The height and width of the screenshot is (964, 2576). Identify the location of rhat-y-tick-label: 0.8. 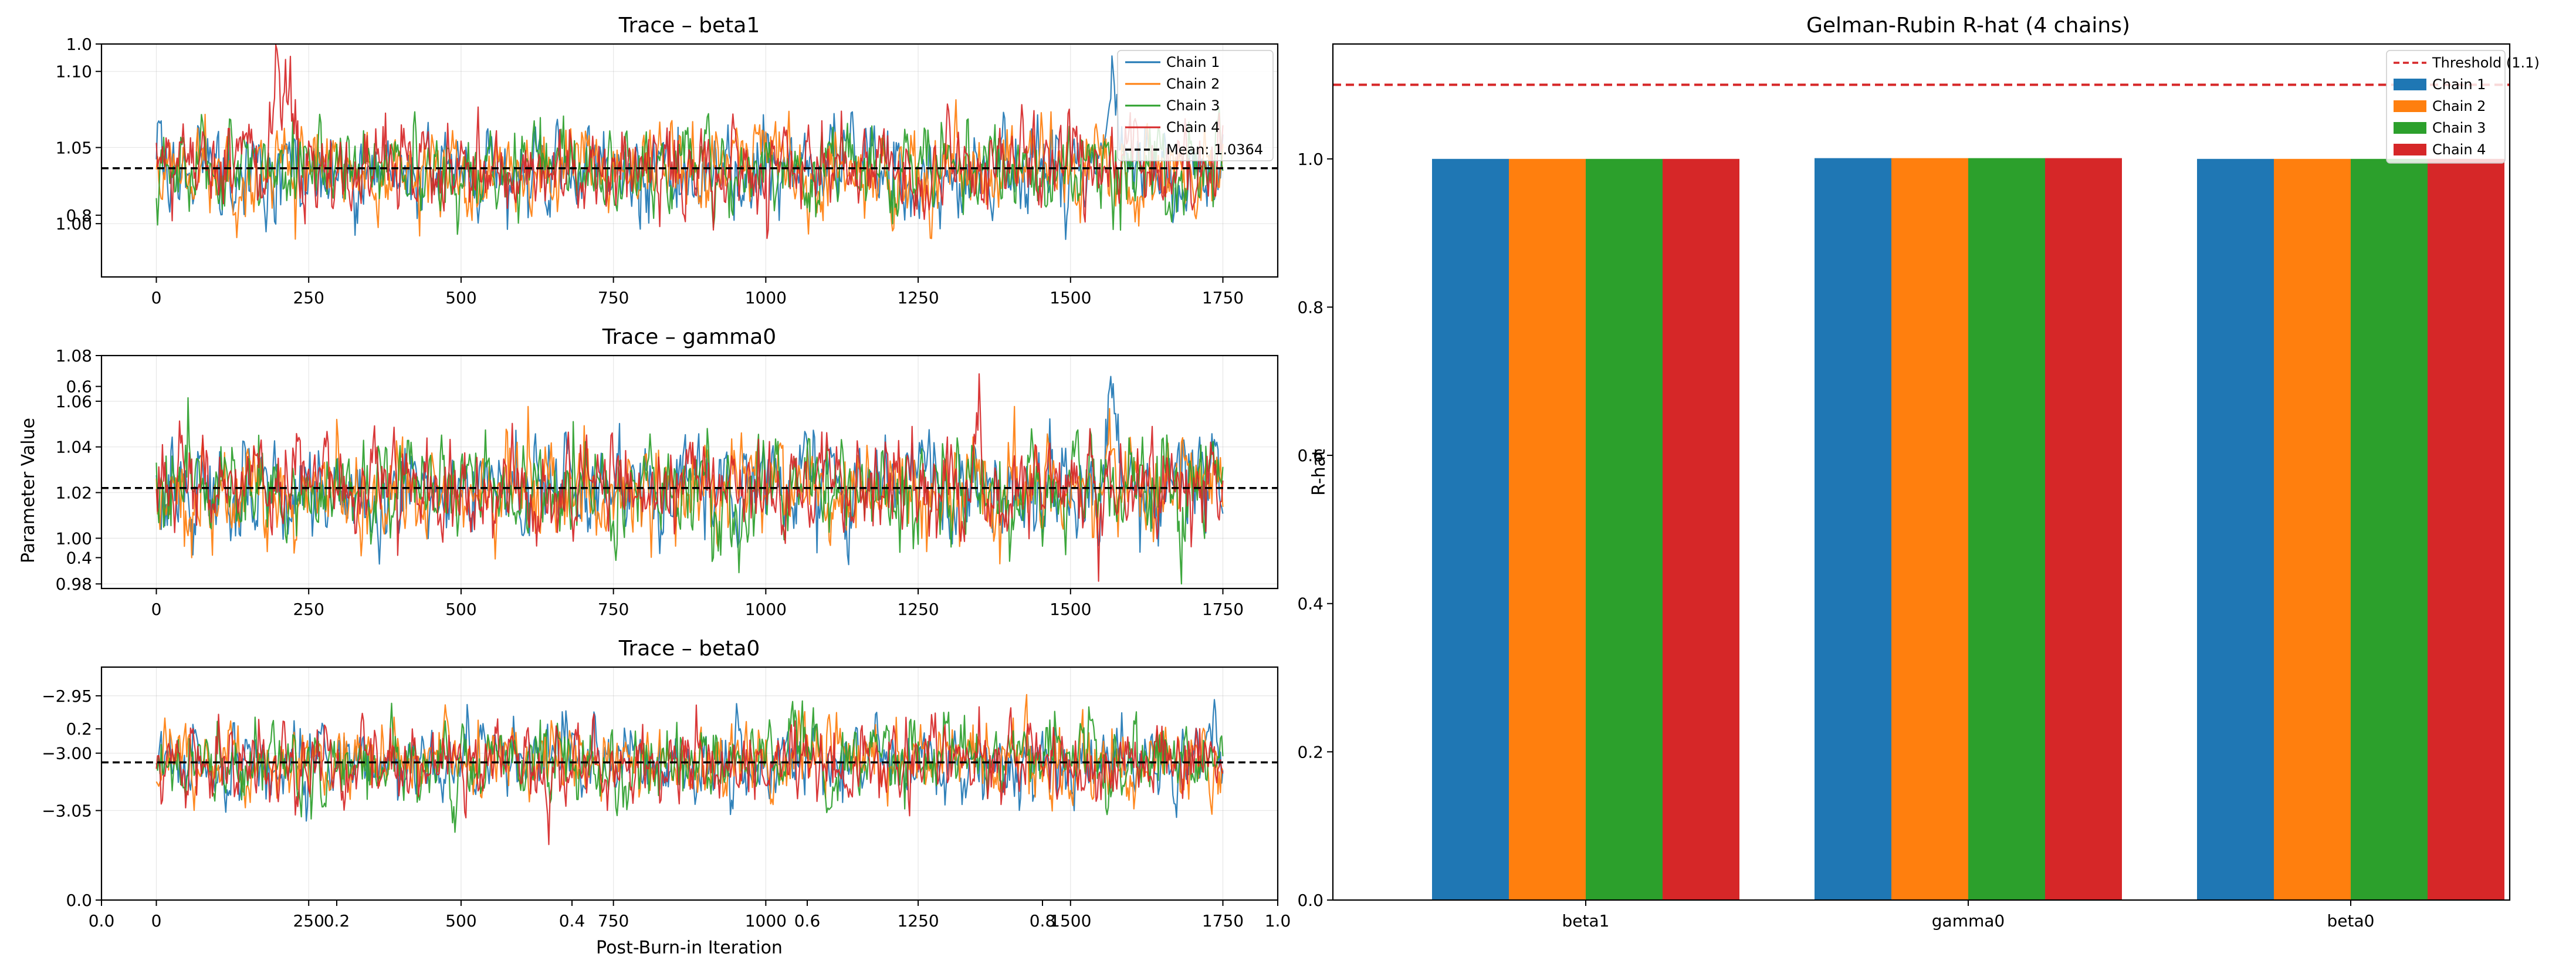
(1310, 307).